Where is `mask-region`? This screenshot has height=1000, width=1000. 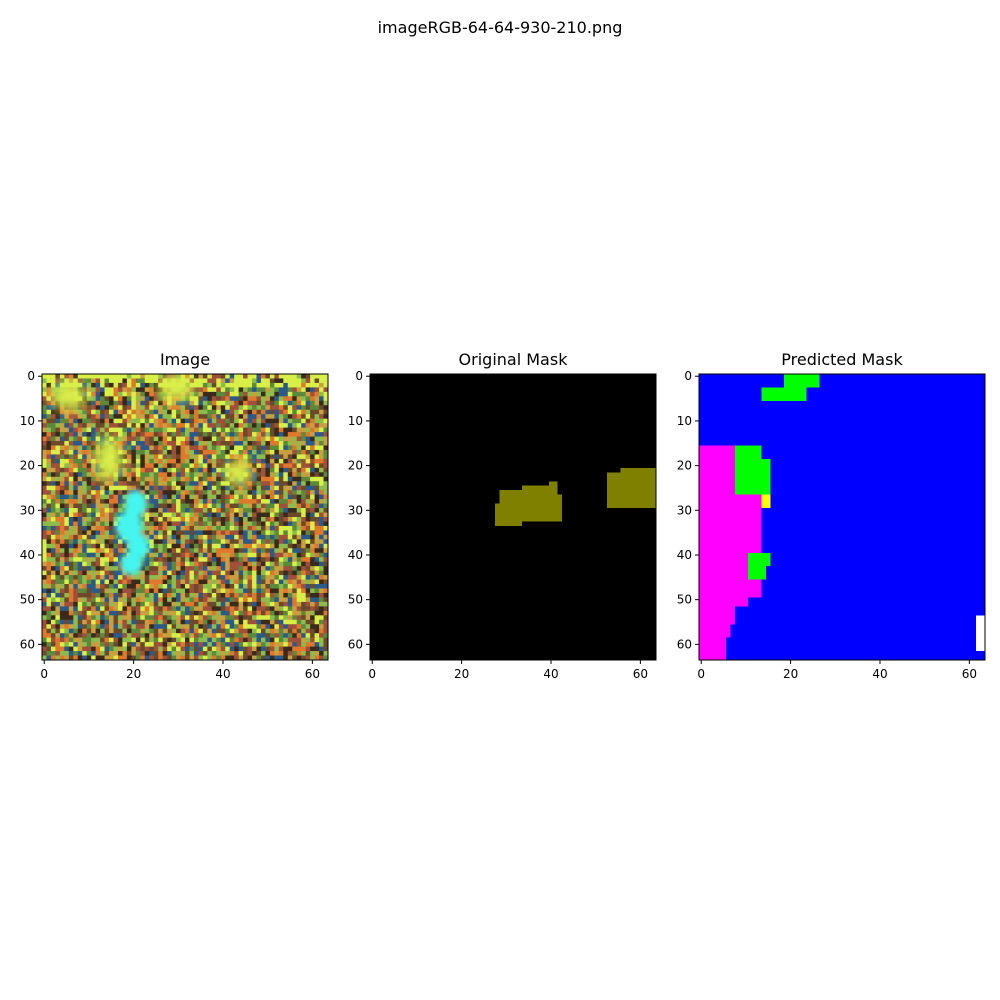 mask-region is located at coordinates (638, 488).